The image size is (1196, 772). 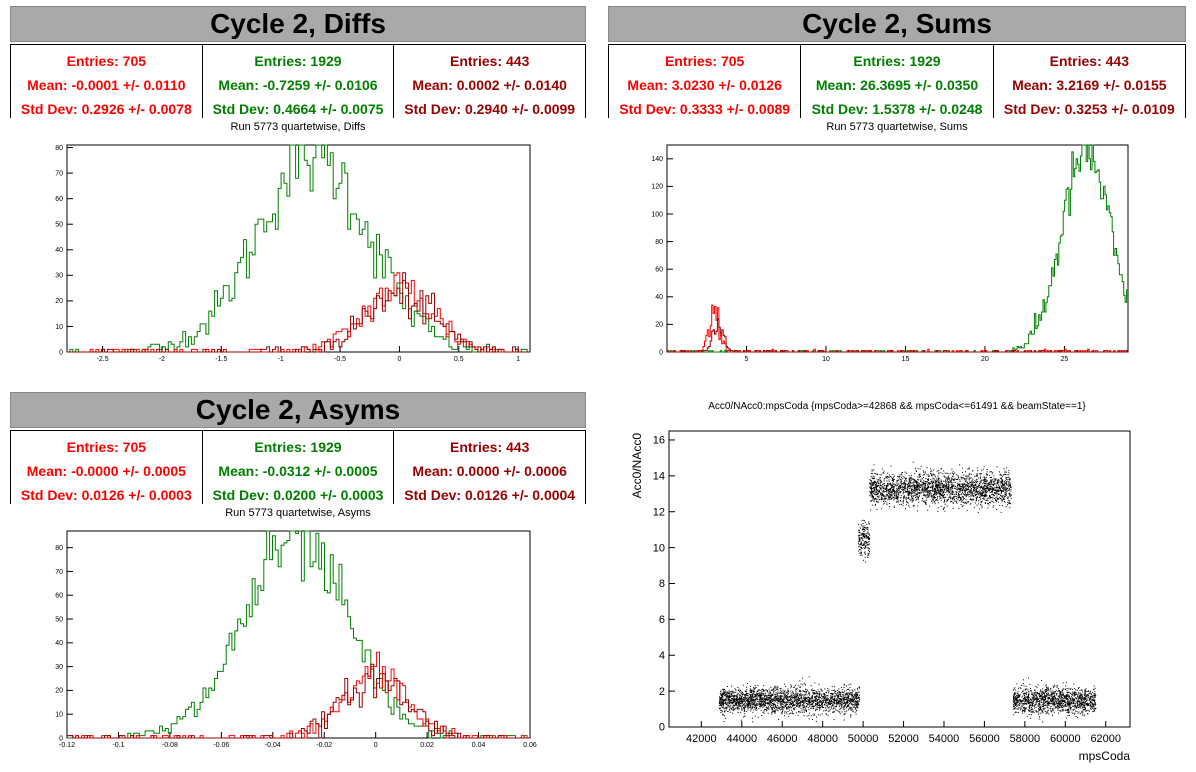 What do you see at coordinates (822, 739) in the screenshot?
I see `x-tick-label: 48000` at bounding box center [822, 739].